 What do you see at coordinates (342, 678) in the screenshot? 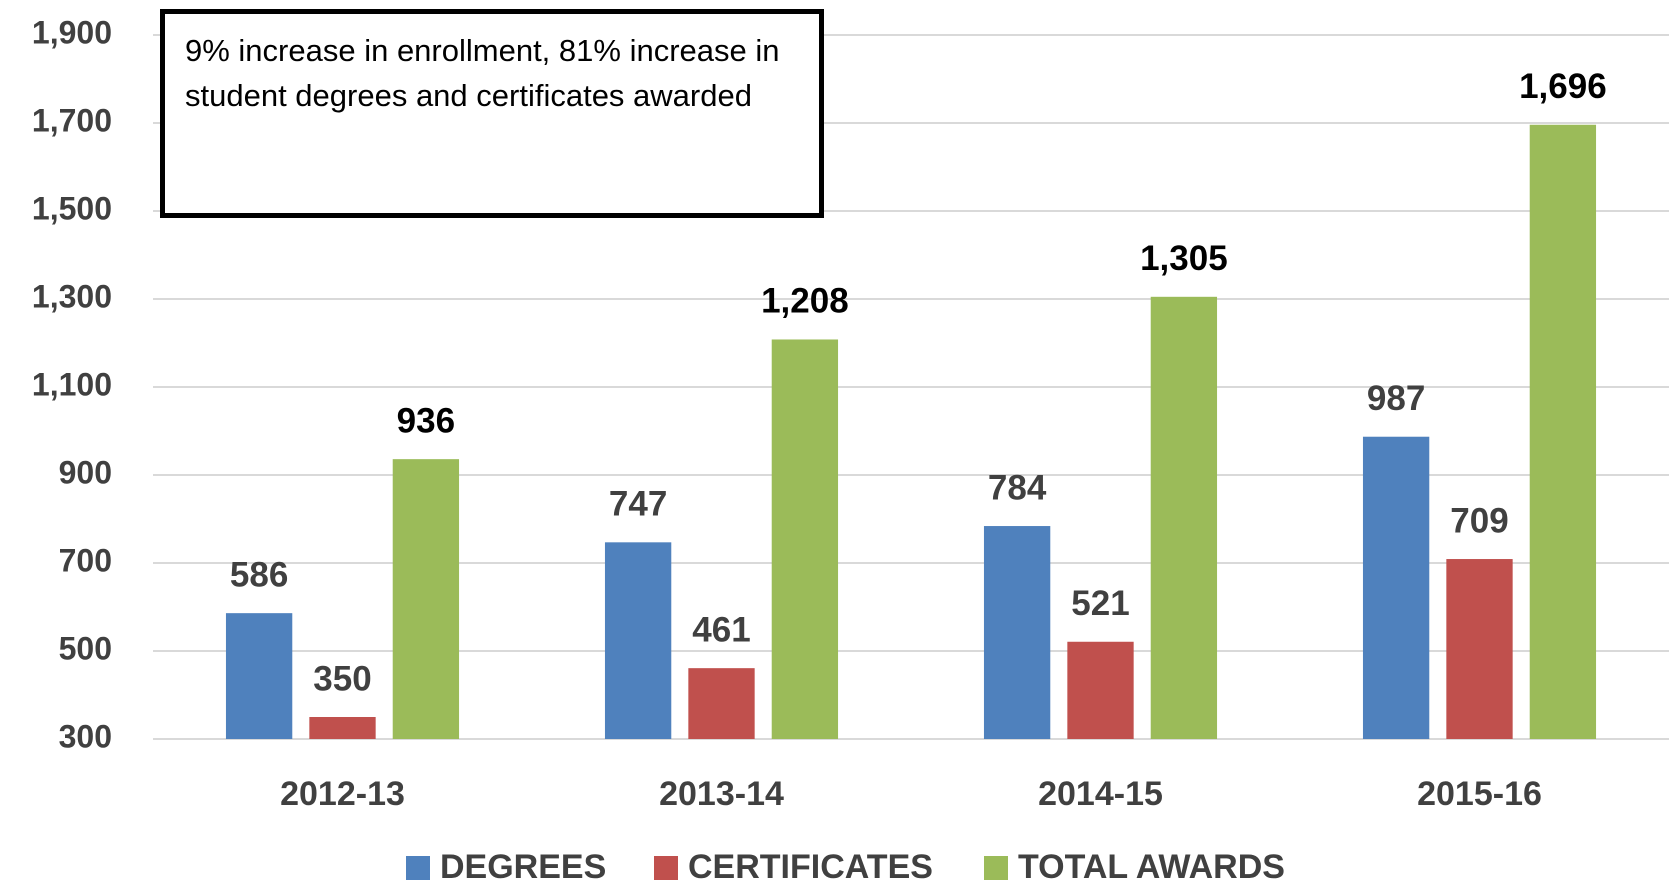
I see `value-label: 350` at bounding box center [342, 678].